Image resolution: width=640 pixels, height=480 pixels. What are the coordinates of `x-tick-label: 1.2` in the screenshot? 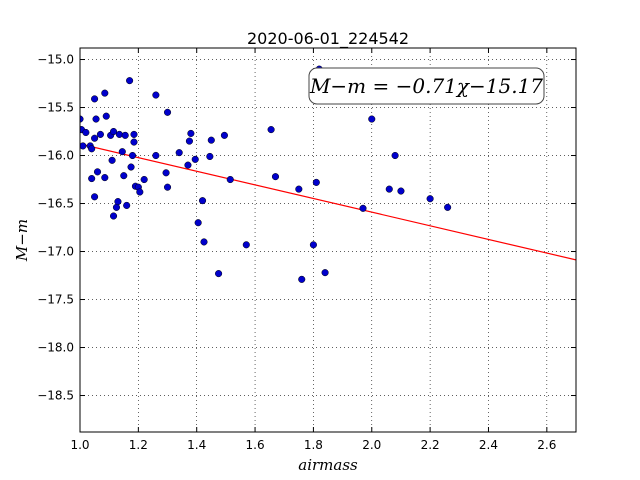 It's located at (138, 445).